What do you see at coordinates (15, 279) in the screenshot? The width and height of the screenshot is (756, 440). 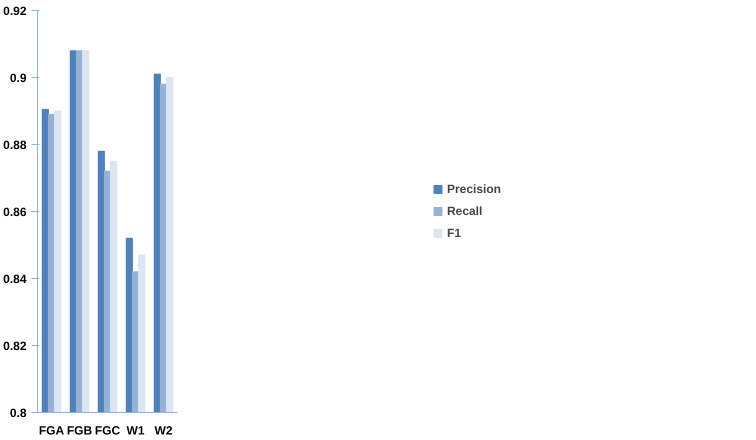 I see `y-tick-label: 0.84` at bounding box center [15, 279].